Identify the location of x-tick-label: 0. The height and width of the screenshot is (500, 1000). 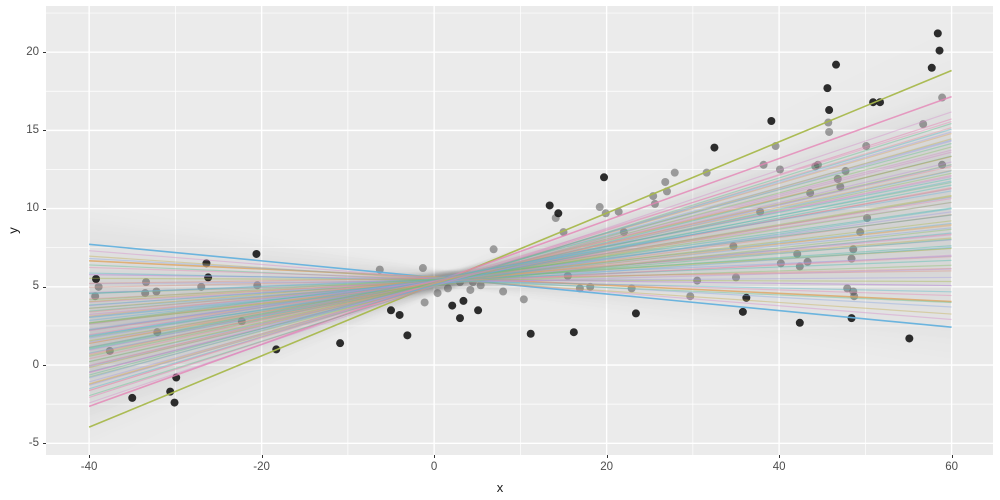
(434, 467).